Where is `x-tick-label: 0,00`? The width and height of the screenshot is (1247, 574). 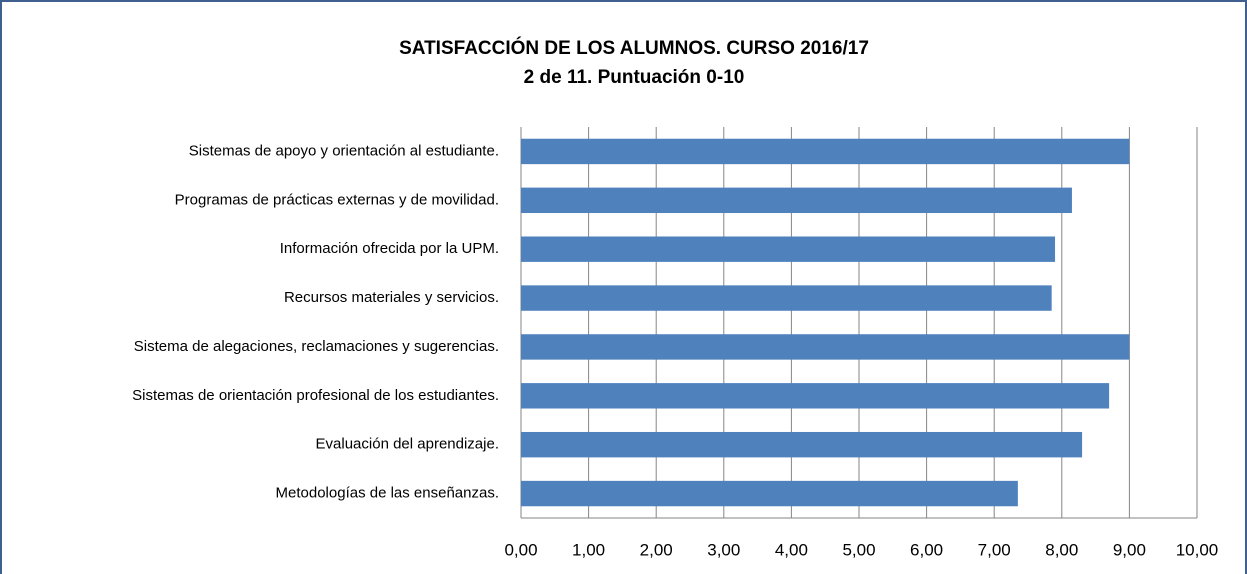 x-tick-label: 0,00 is located at coordinates (520, 549).